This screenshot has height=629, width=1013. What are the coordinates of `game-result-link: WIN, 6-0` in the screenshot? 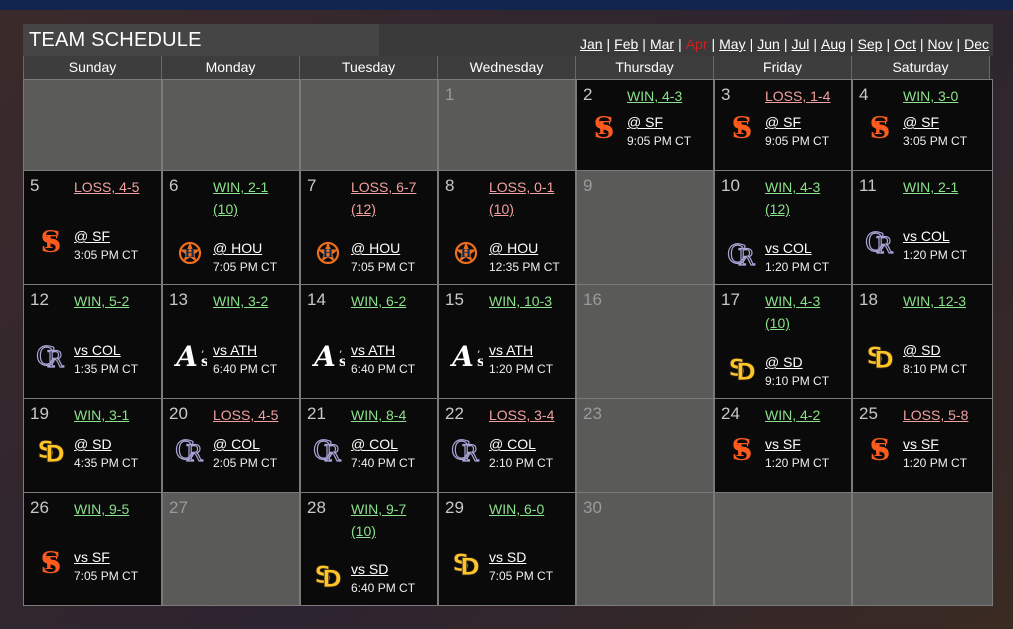 It's located at (516, 509).